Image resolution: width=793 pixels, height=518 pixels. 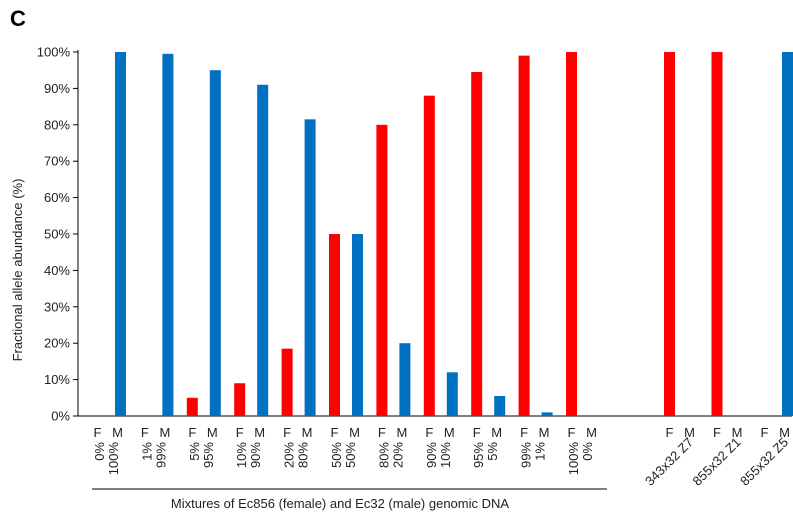 I want to click on mixture-female-pct: 95%, so click(x=478, y=455).